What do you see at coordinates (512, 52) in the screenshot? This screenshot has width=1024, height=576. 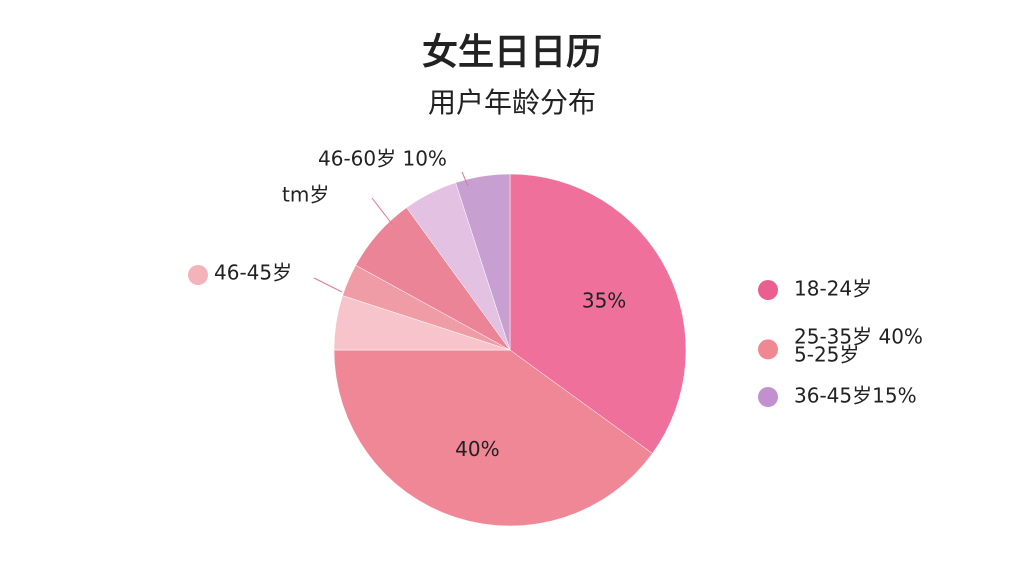 I see `chart-title: 女生日日历` at bounding box center [512, 52].